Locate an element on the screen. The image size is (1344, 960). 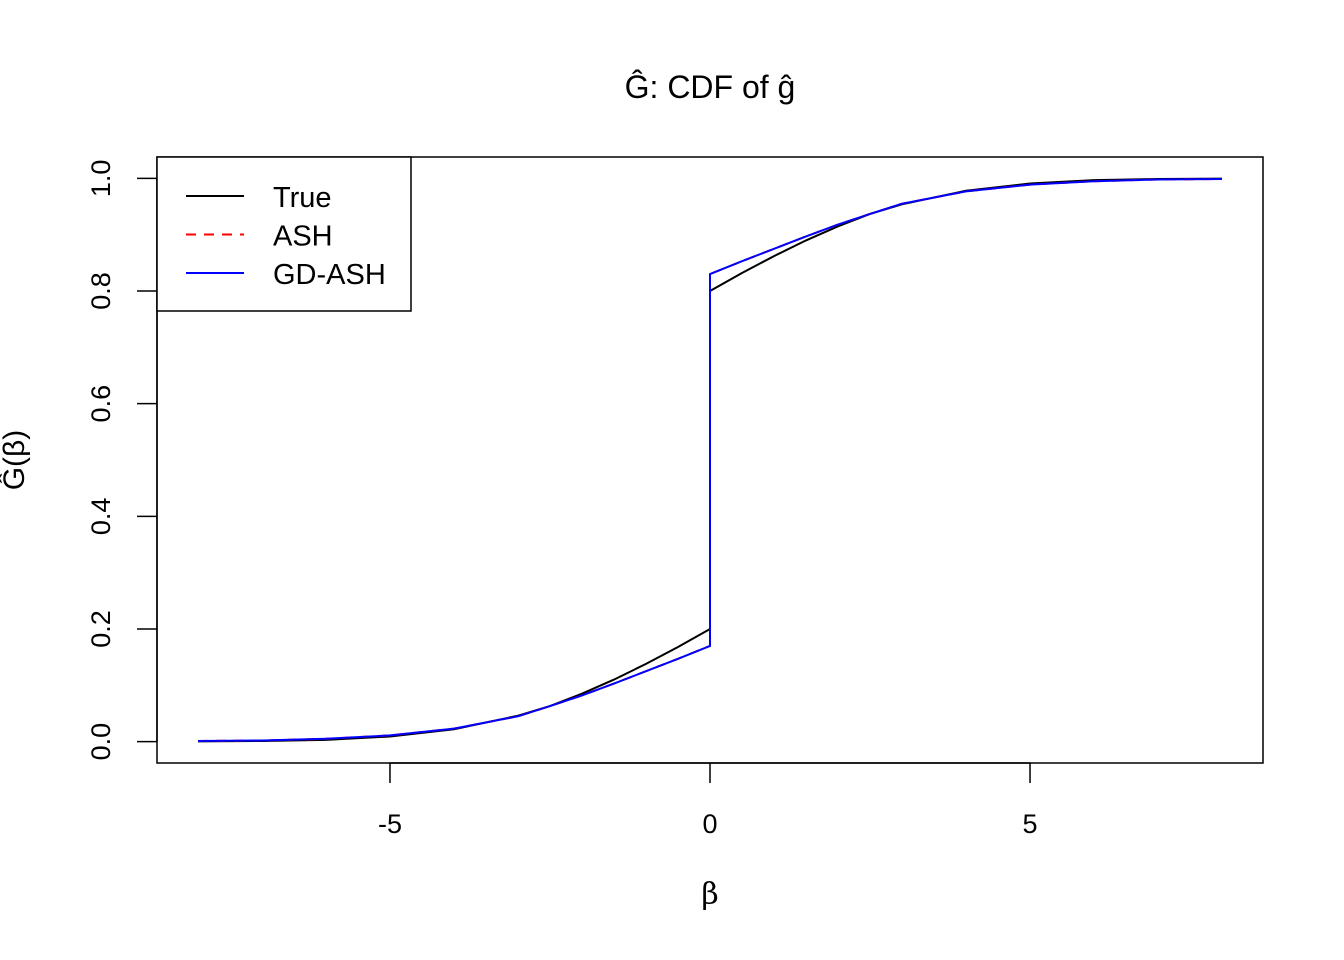
y-axis: 0.0 0.2 0.4 0.6 0.8 1.0 is located at coordinates (122, 460).